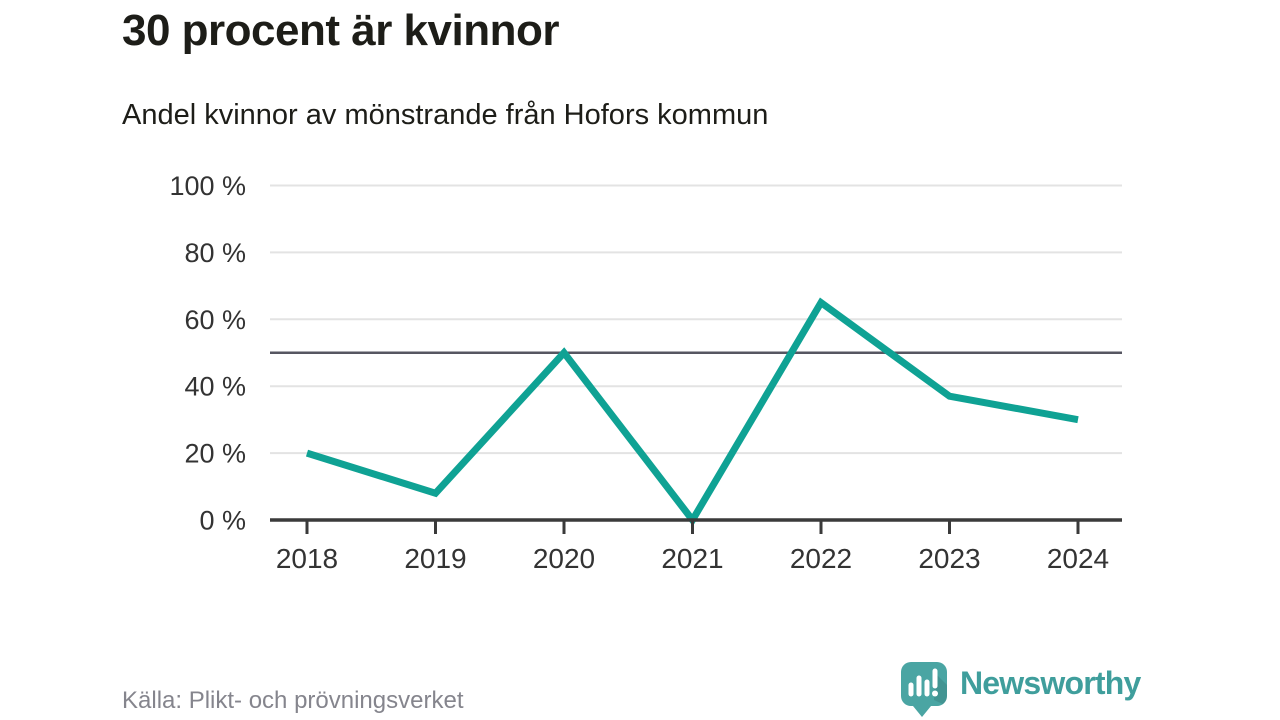  Describe the element at coordinates (215, 253) in the screenshot. I see `y-axis-tick-label: 80 %` at that location.